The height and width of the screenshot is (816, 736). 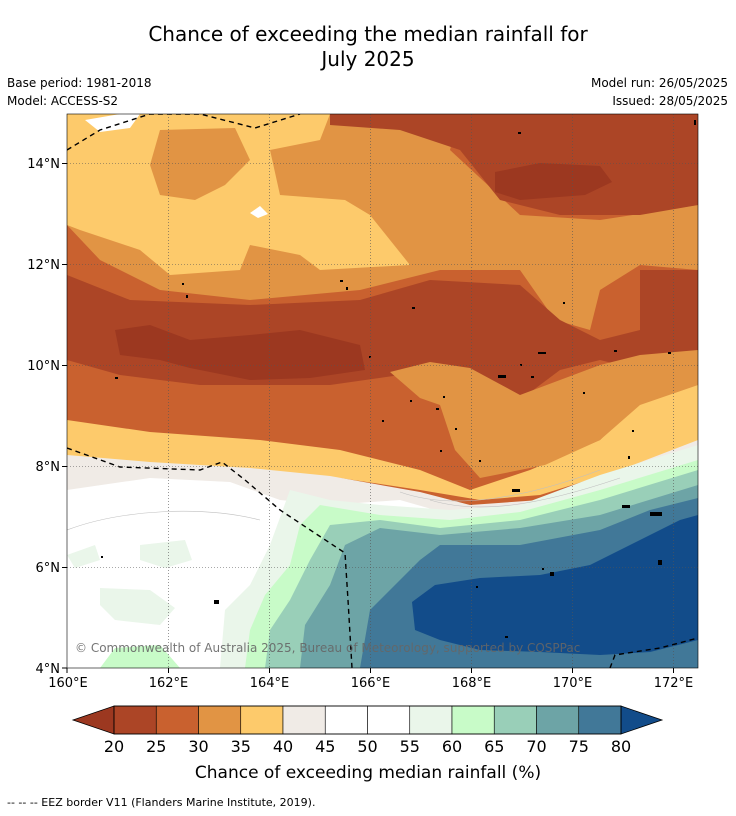 What do you see at coordinates (452, 746) in the screenshot?
I see `colorbar-tick: 60` at bounding box center [452, 746].